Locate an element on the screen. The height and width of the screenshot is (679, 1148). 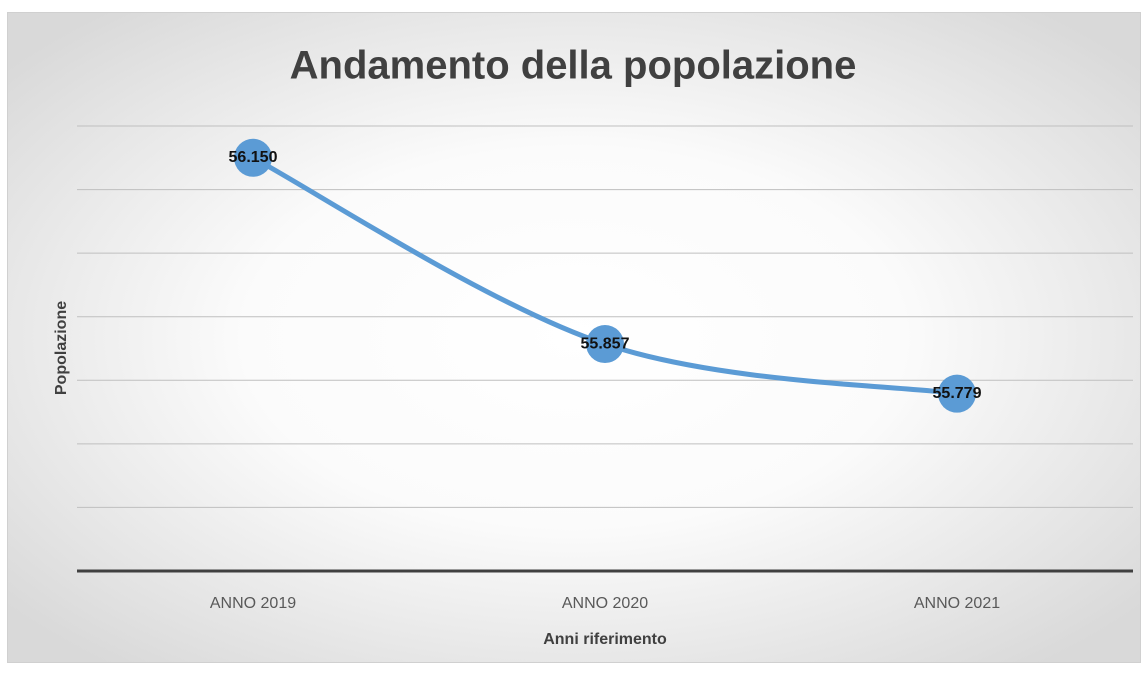
data-label: 55.779 is located at coordinates (957, 393).